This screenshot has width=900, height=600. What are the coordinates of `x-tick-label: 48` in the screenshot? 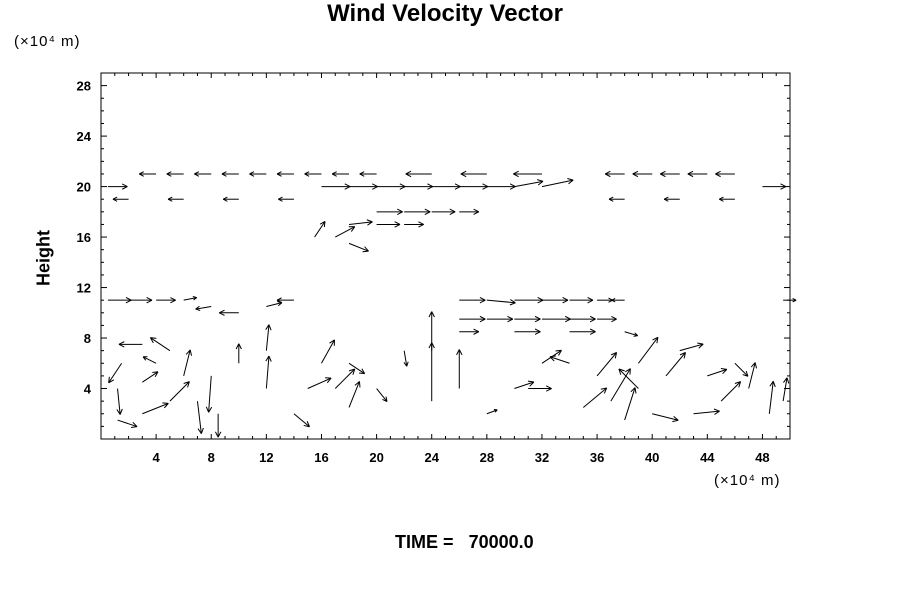 It's located at (762, 457).